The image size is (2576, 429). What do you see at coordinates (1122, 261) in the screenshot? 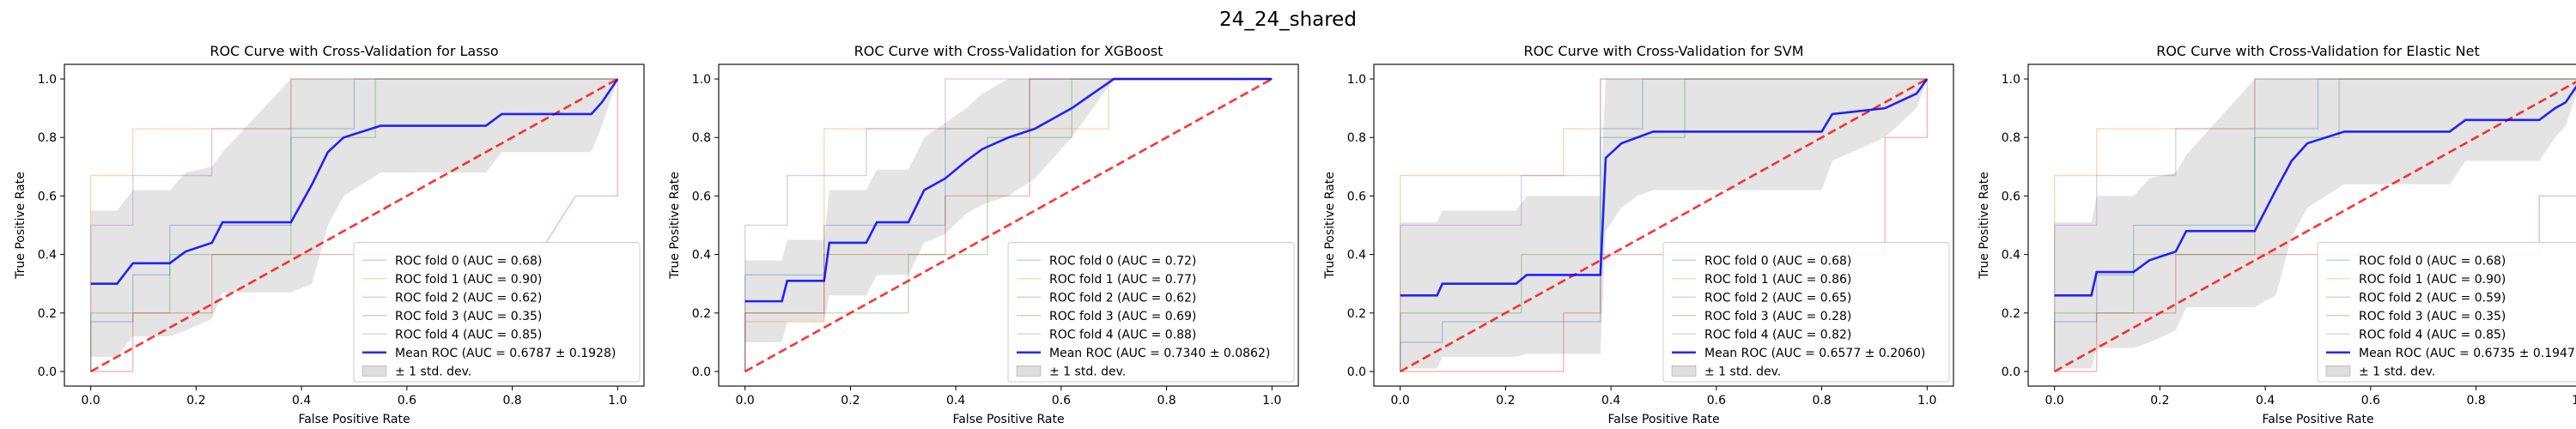
I see `legend-label: ROC fold 0 (AUC = 0.72)` at bounding box center [1122, 261].